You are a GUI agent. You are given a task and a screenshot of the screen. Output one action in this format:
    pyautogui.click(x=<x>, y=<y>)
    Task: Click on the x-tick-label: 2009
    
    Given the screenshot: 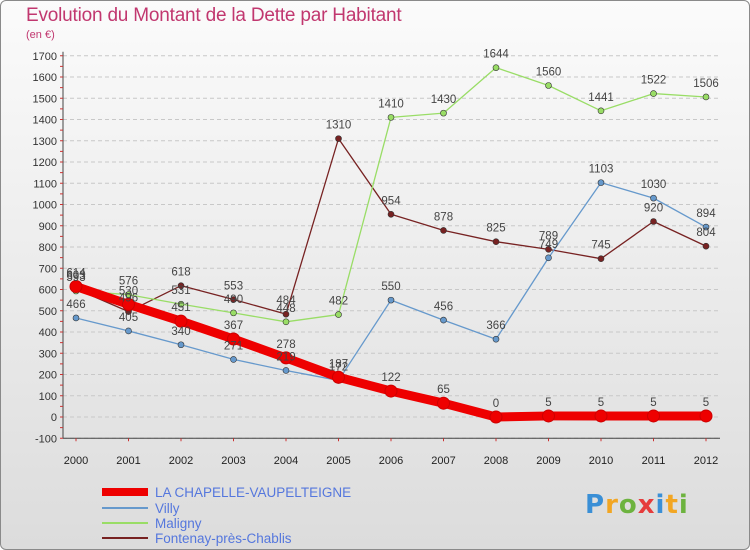 What is the action you would take?
    pyautogui.click(x=548, y=461)
    